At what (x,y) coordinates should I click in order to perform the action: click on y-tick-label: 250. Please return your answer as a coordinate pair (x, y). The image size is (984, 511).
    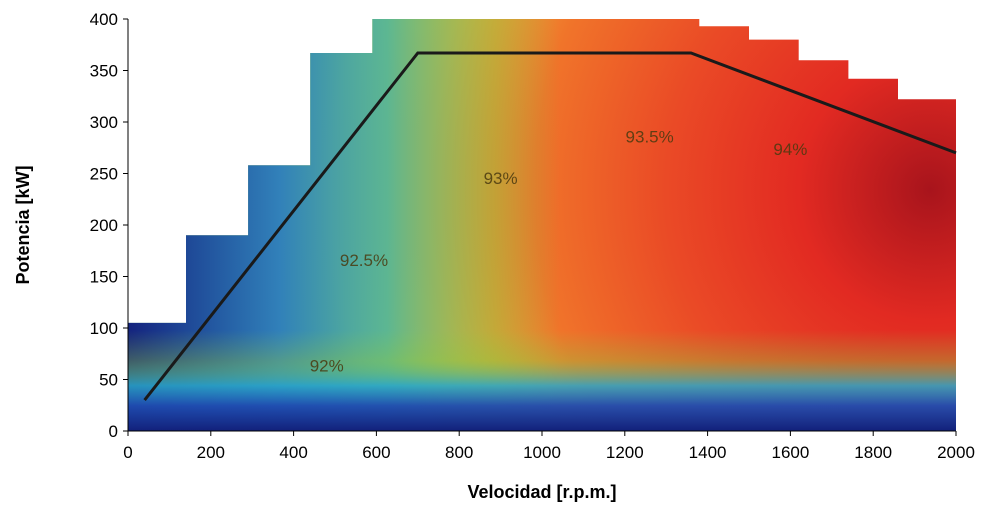
    Looking at the image, I should click on (104, 174).